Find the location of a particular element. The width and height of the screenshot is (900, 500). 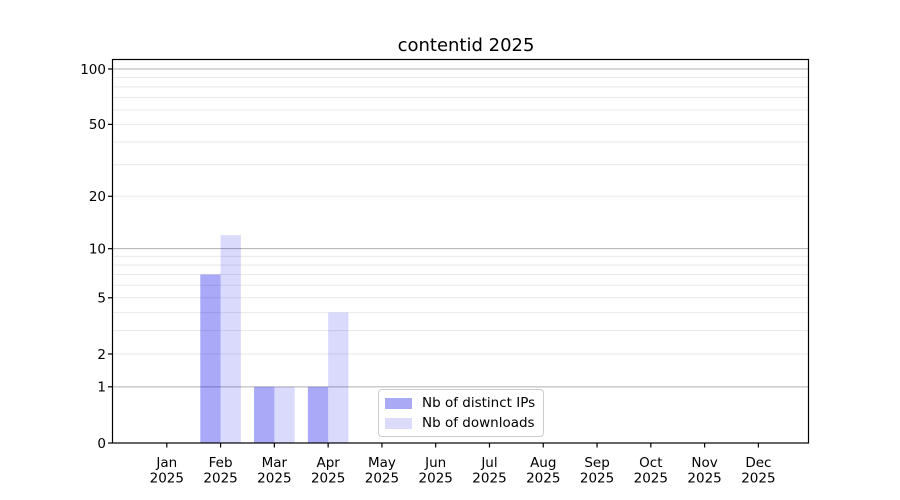

x-tick-label-month: Sep is located at coordinates (596, 463).